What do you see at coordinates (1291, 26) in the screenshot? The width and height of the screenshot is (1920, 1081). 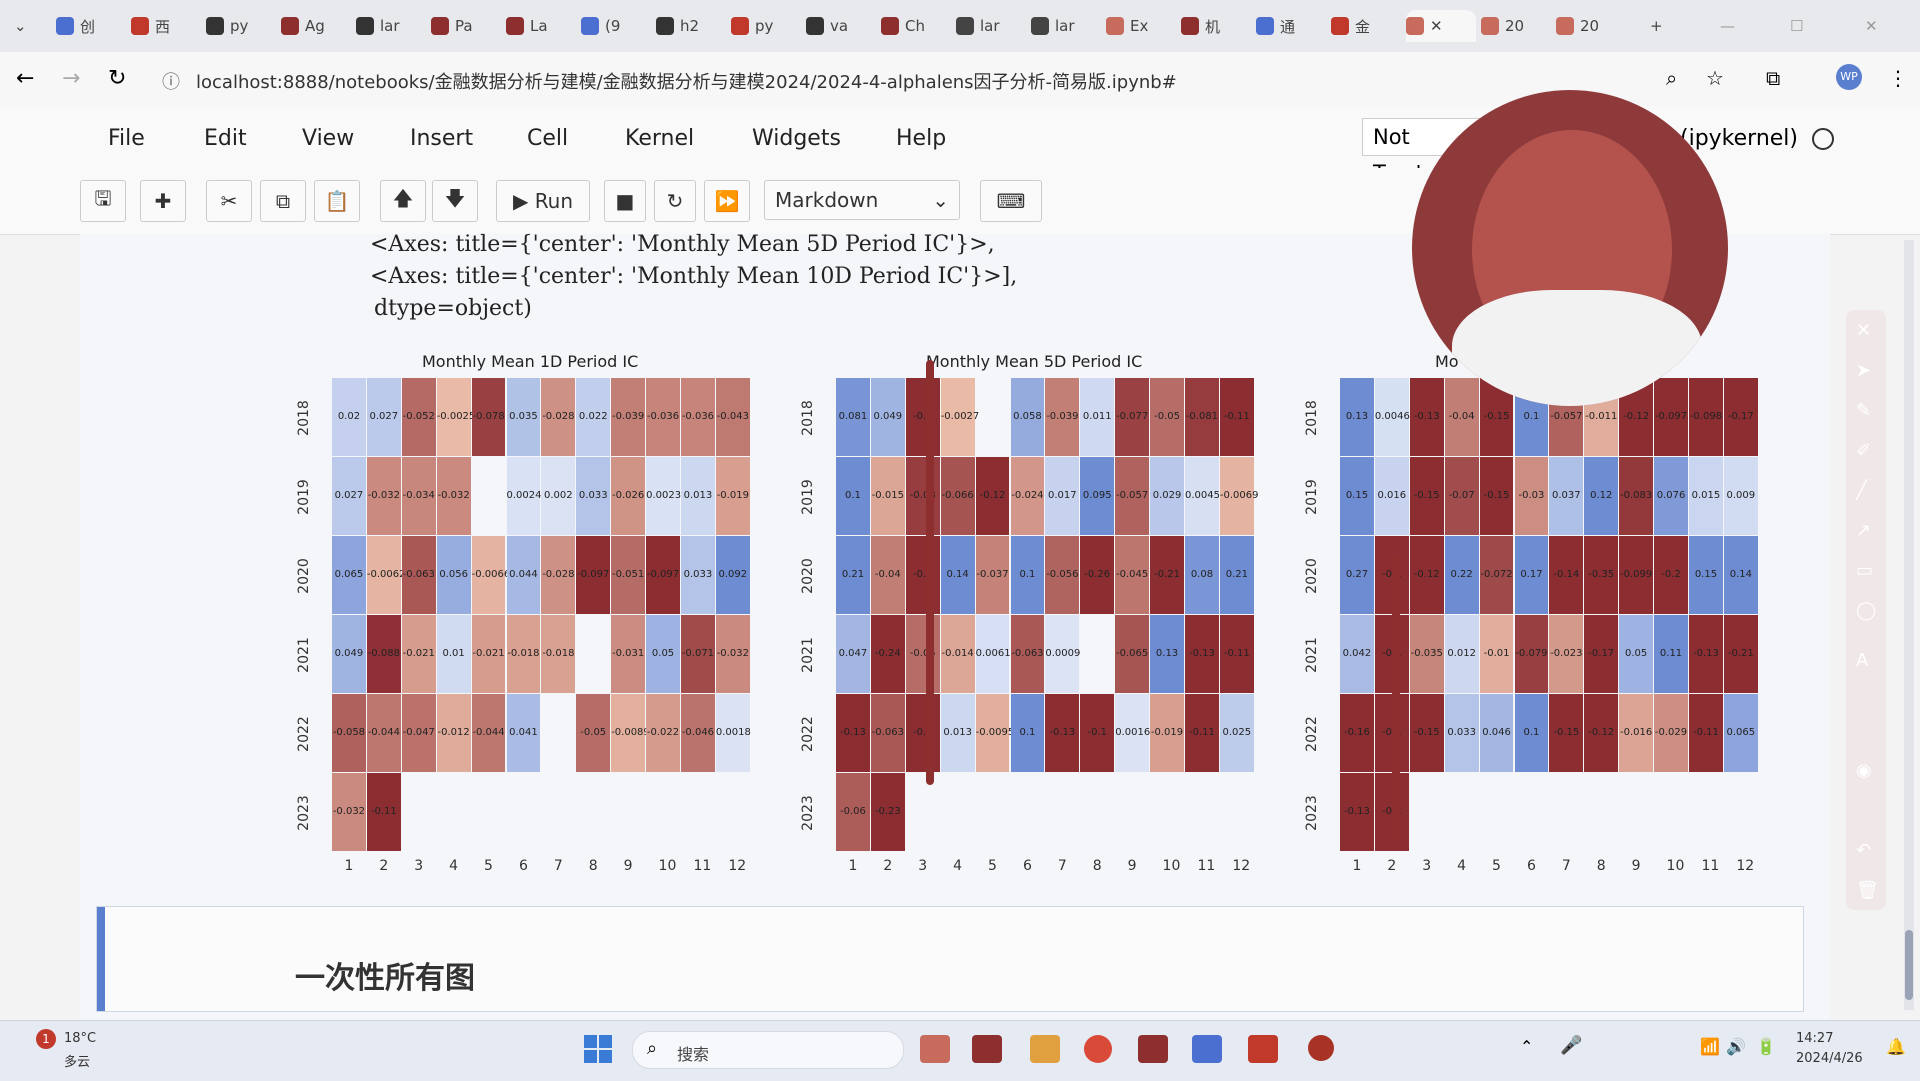 I see `browser-tab: 通` at bounding box center [1291, 26].